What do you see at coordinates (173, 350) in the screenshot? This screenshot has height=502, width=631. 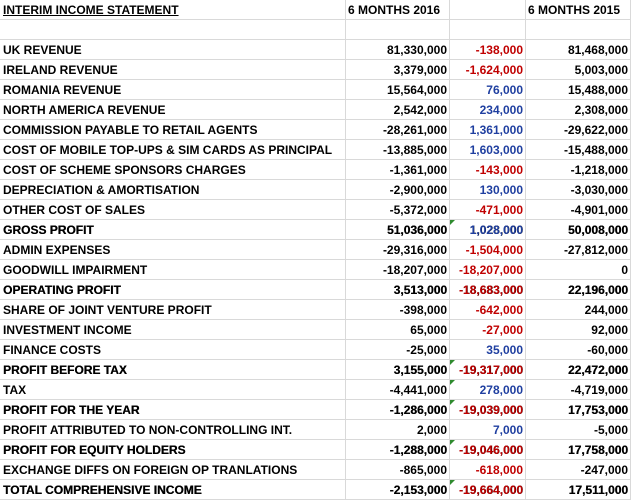 I see `row-label: FINANCE COSTS` at bounding box center [173, 350].